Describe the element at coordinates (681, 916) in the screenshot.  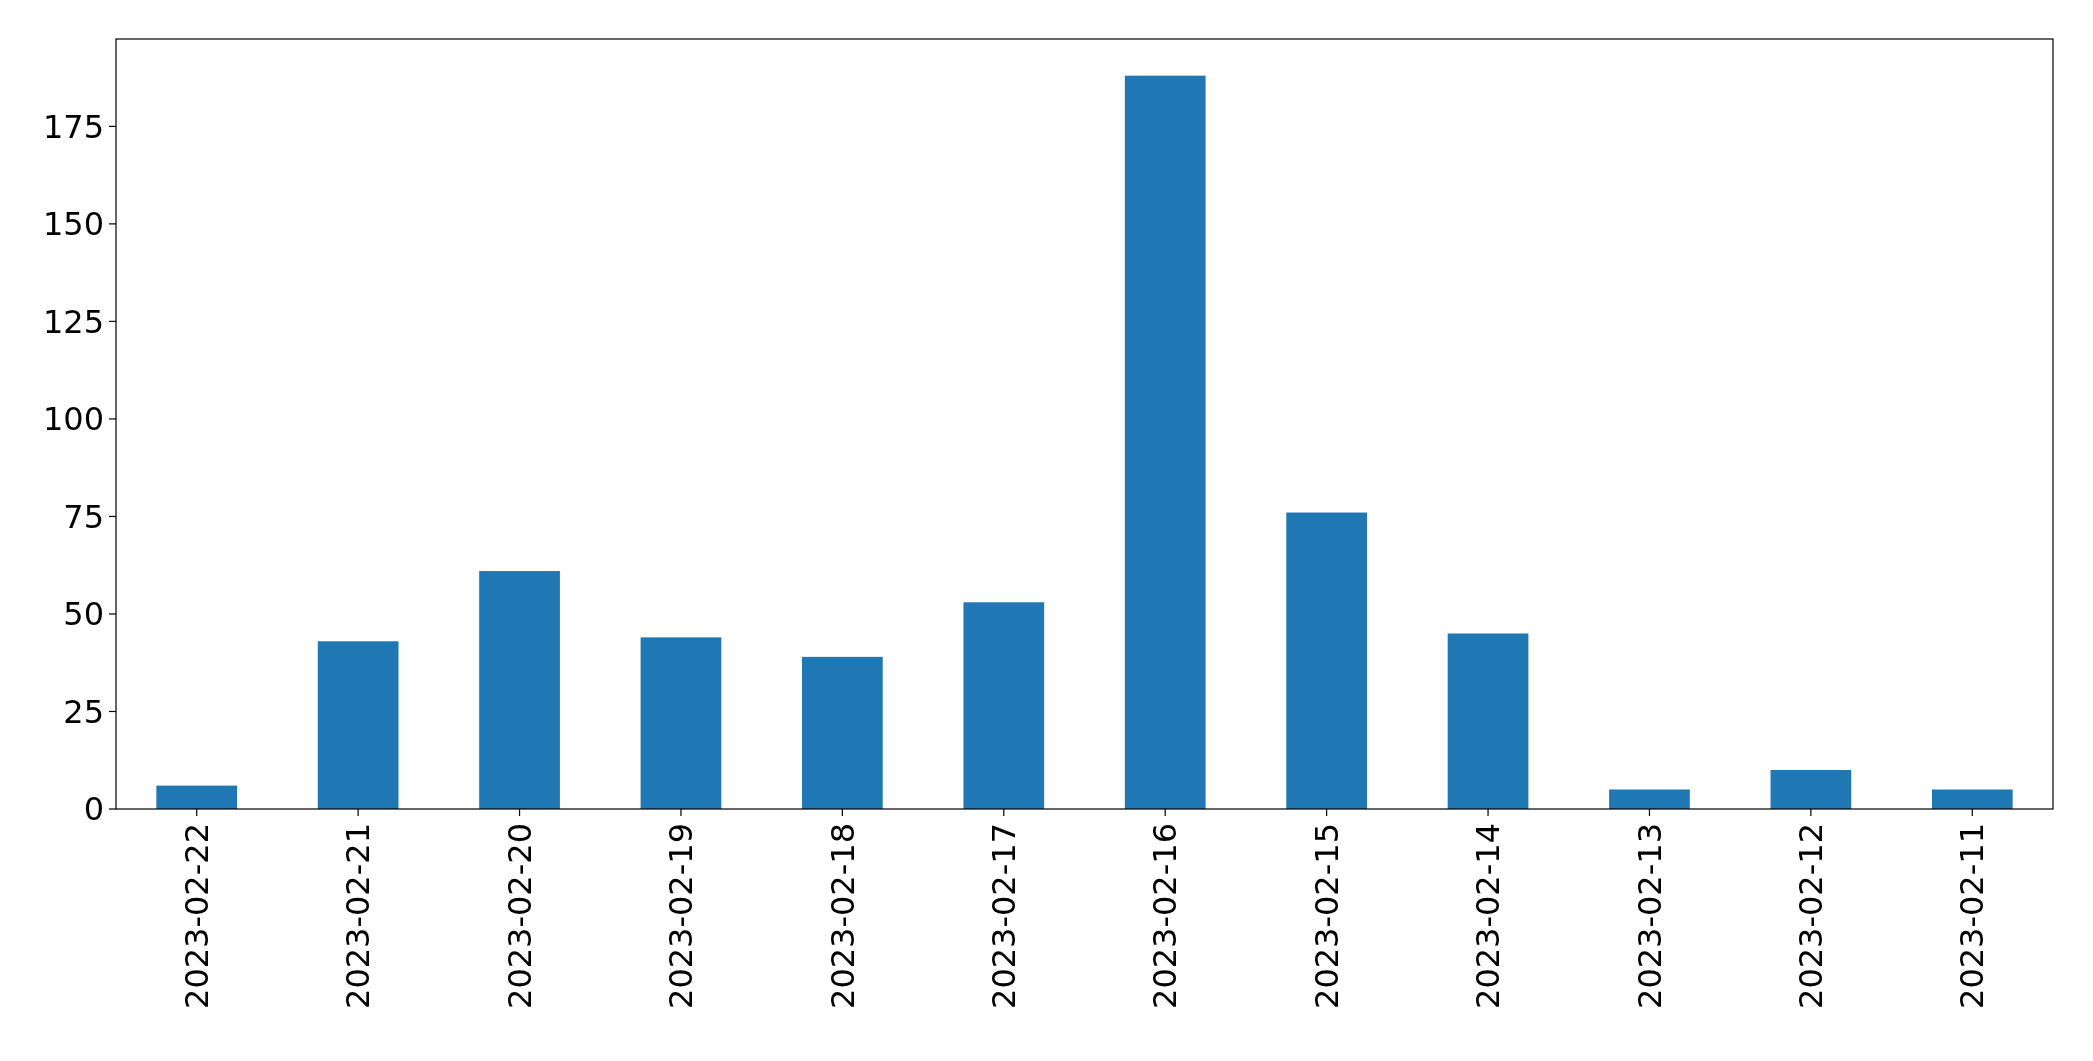
I see `x-tick-label: 2023-02-19` at that location.